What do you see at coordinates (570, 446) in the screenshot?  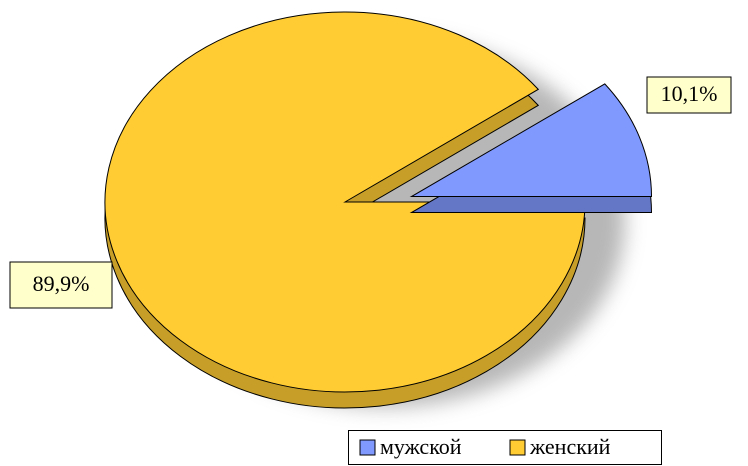 I see `legend-label: женский` at bounding box center [570, 446].